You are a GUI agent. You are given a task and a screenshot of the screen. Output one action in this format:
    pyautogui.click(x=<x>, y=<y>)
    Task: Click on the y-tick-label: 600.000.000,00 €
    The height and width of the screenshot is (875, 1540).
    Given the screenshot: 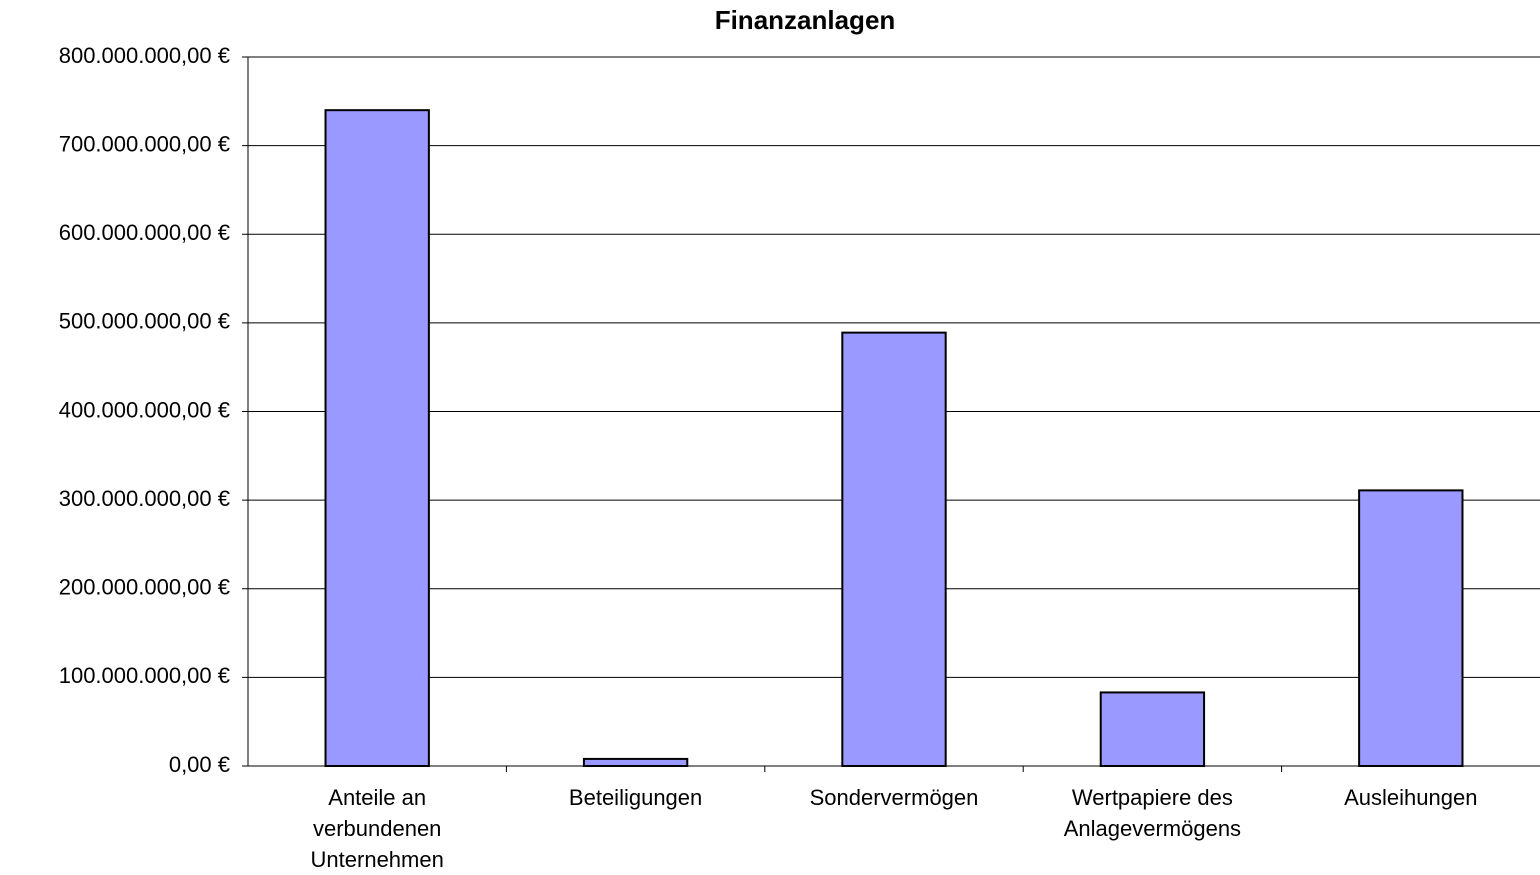 What is the action you would take?
    pyautogui.click(x=144, y=232)
    